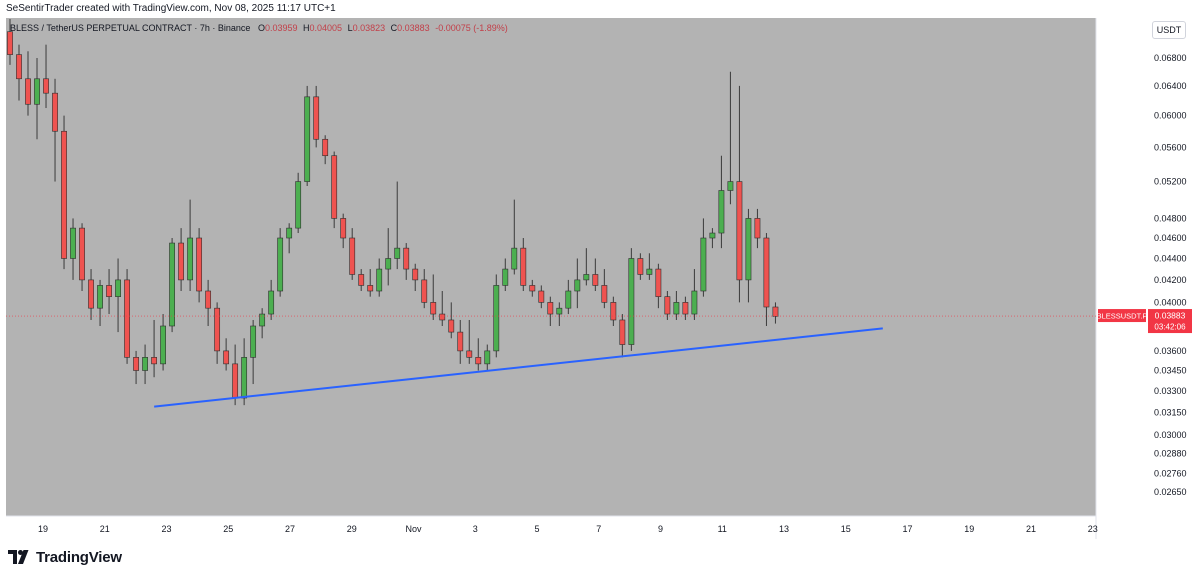 The width and height of the screenshot is (1199, 577). What do you see at coordinates (1170, 86) in the screenshot?
I see `price-tick-label: 0.06400` at bounding box center [1170, 86].